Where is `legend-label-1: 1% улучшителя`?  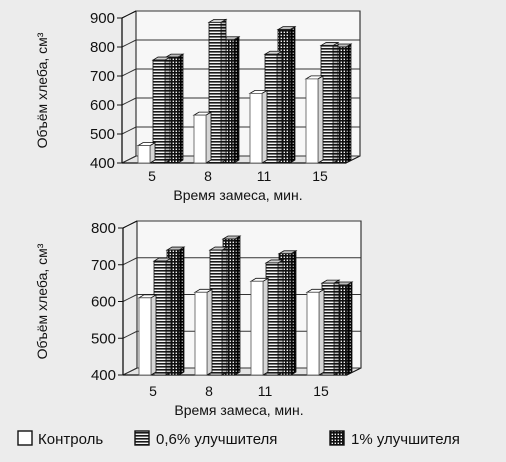
legend-label-1: 1% улучшителя is located at coordinates (405, 439).